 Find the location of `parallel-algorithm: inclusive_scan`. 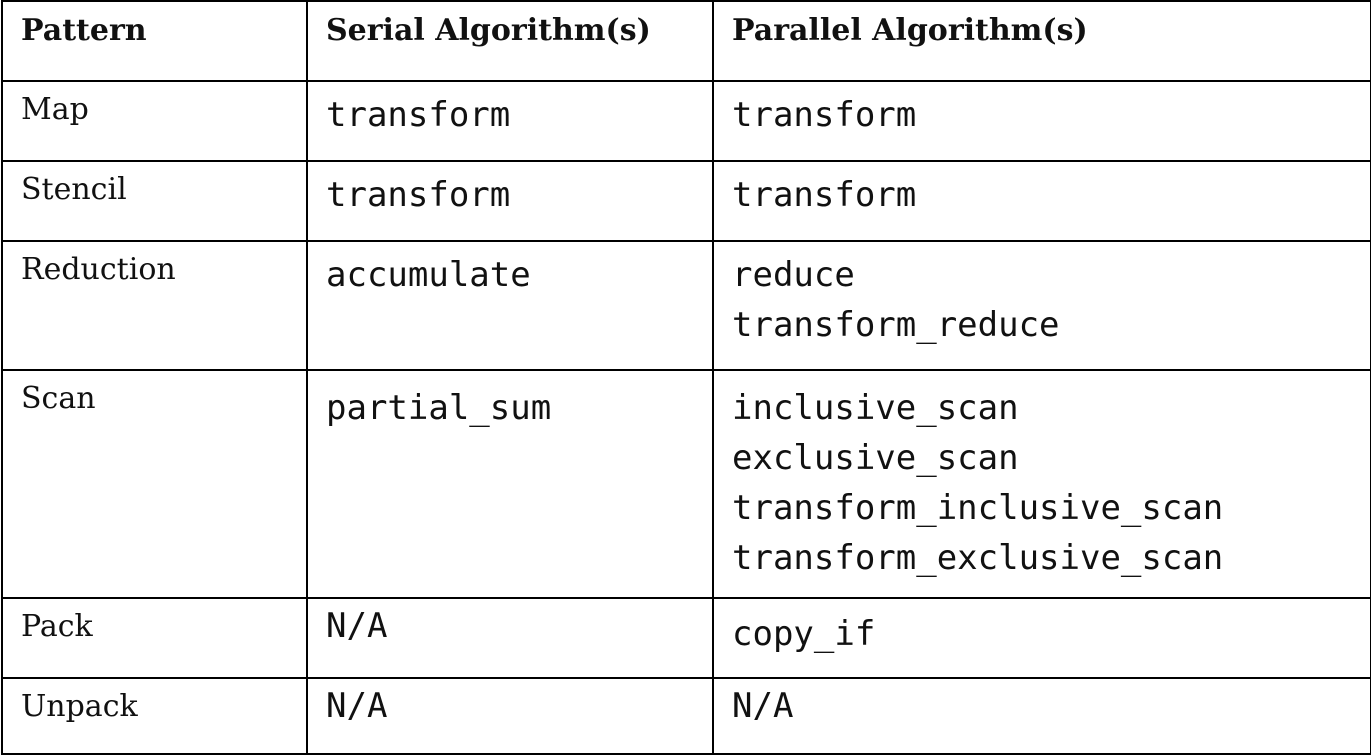

parallel-algorithm: inclusive_scan is located at coordinates (875, 408).